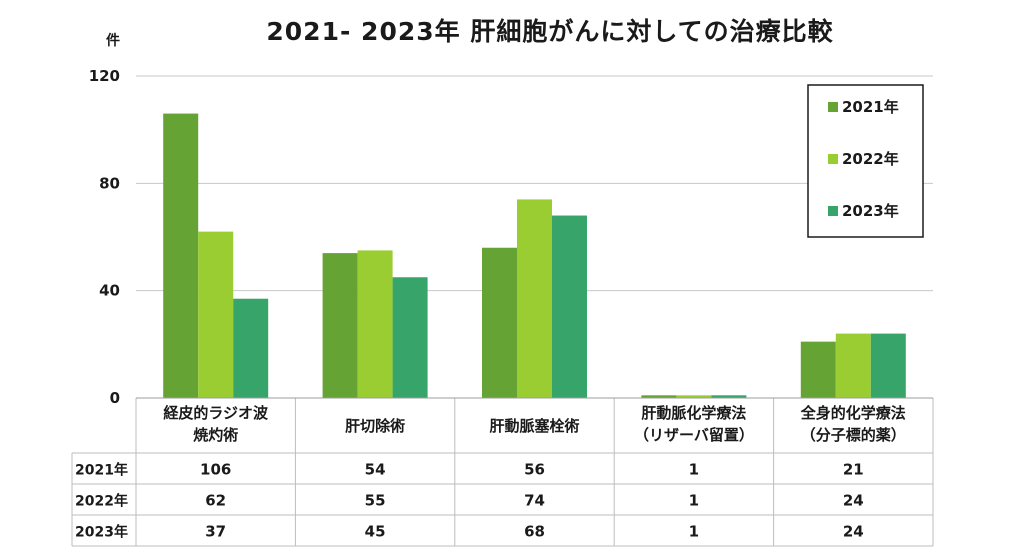 Image resolution: width=1024 pixels, height=554 pixels. Describe the element at coordinates (109, 291) in the screenshot. I see `y-tick-label: 40` at that location.